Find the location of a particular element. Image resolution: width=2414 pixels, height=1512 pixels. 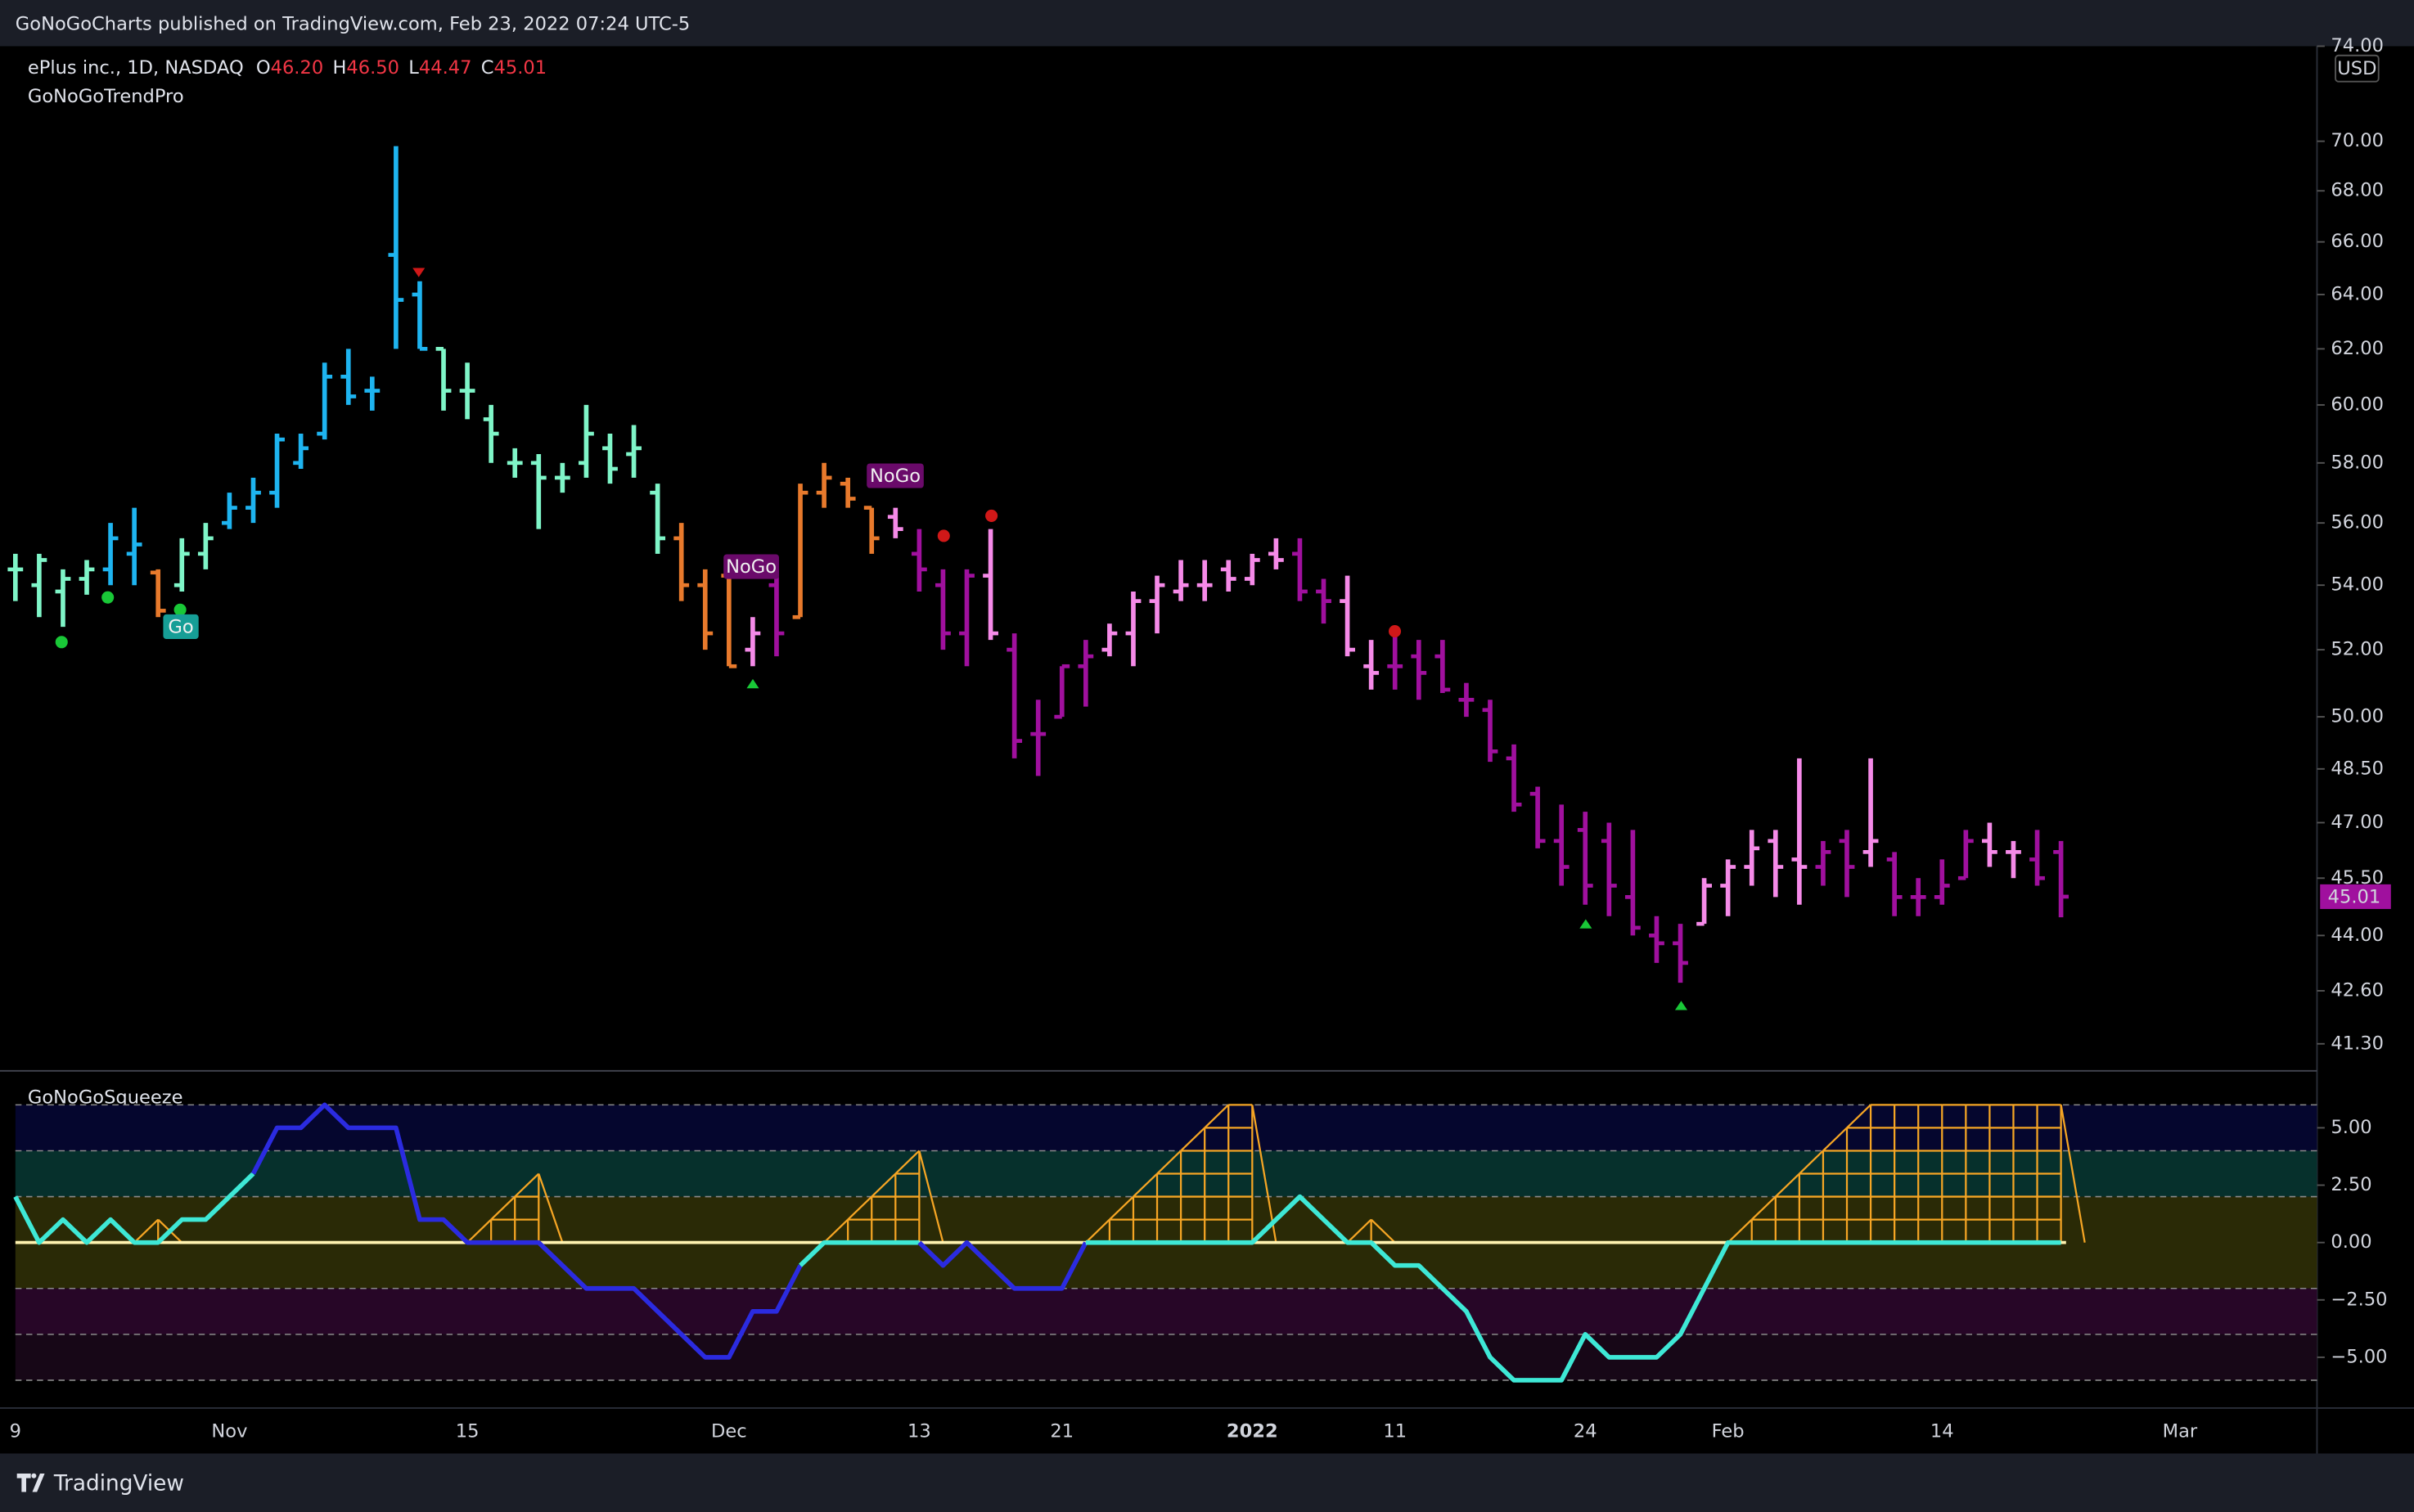

x-tick-label: 11 is located at coordinates (1395, 1432).